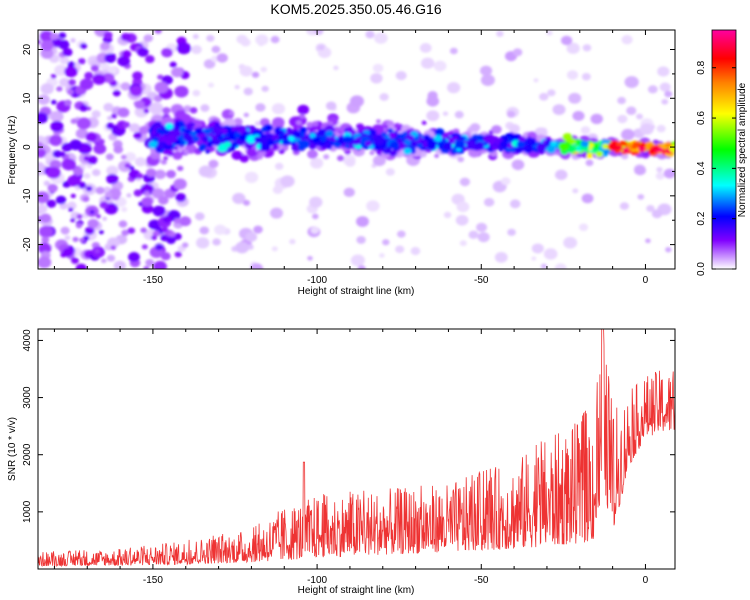  I want to click on y-tick-label: -10, so click(27, 195).